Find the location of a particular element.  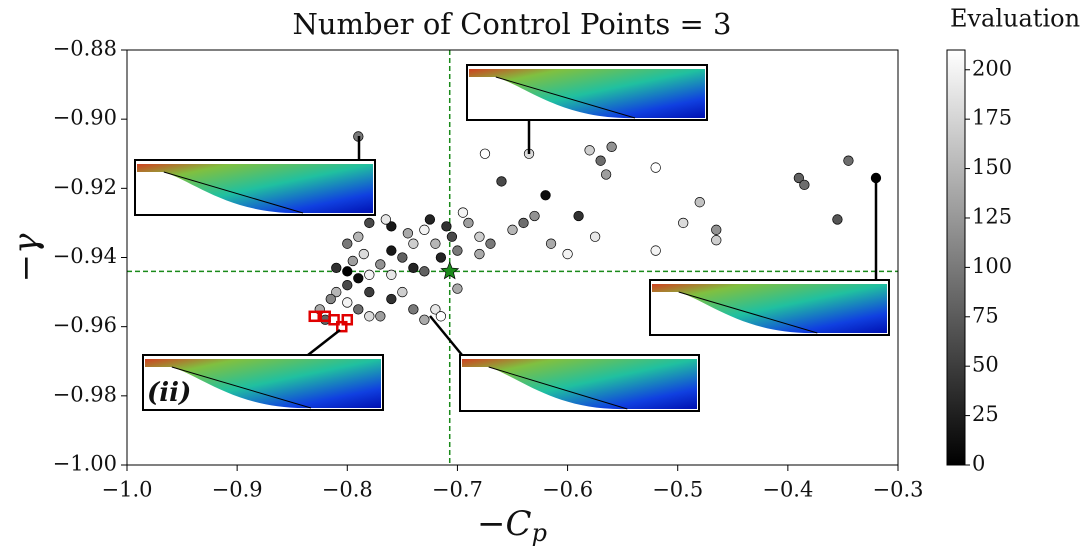

y-tick-label: −0.98 is located at coordinates (85, 394).